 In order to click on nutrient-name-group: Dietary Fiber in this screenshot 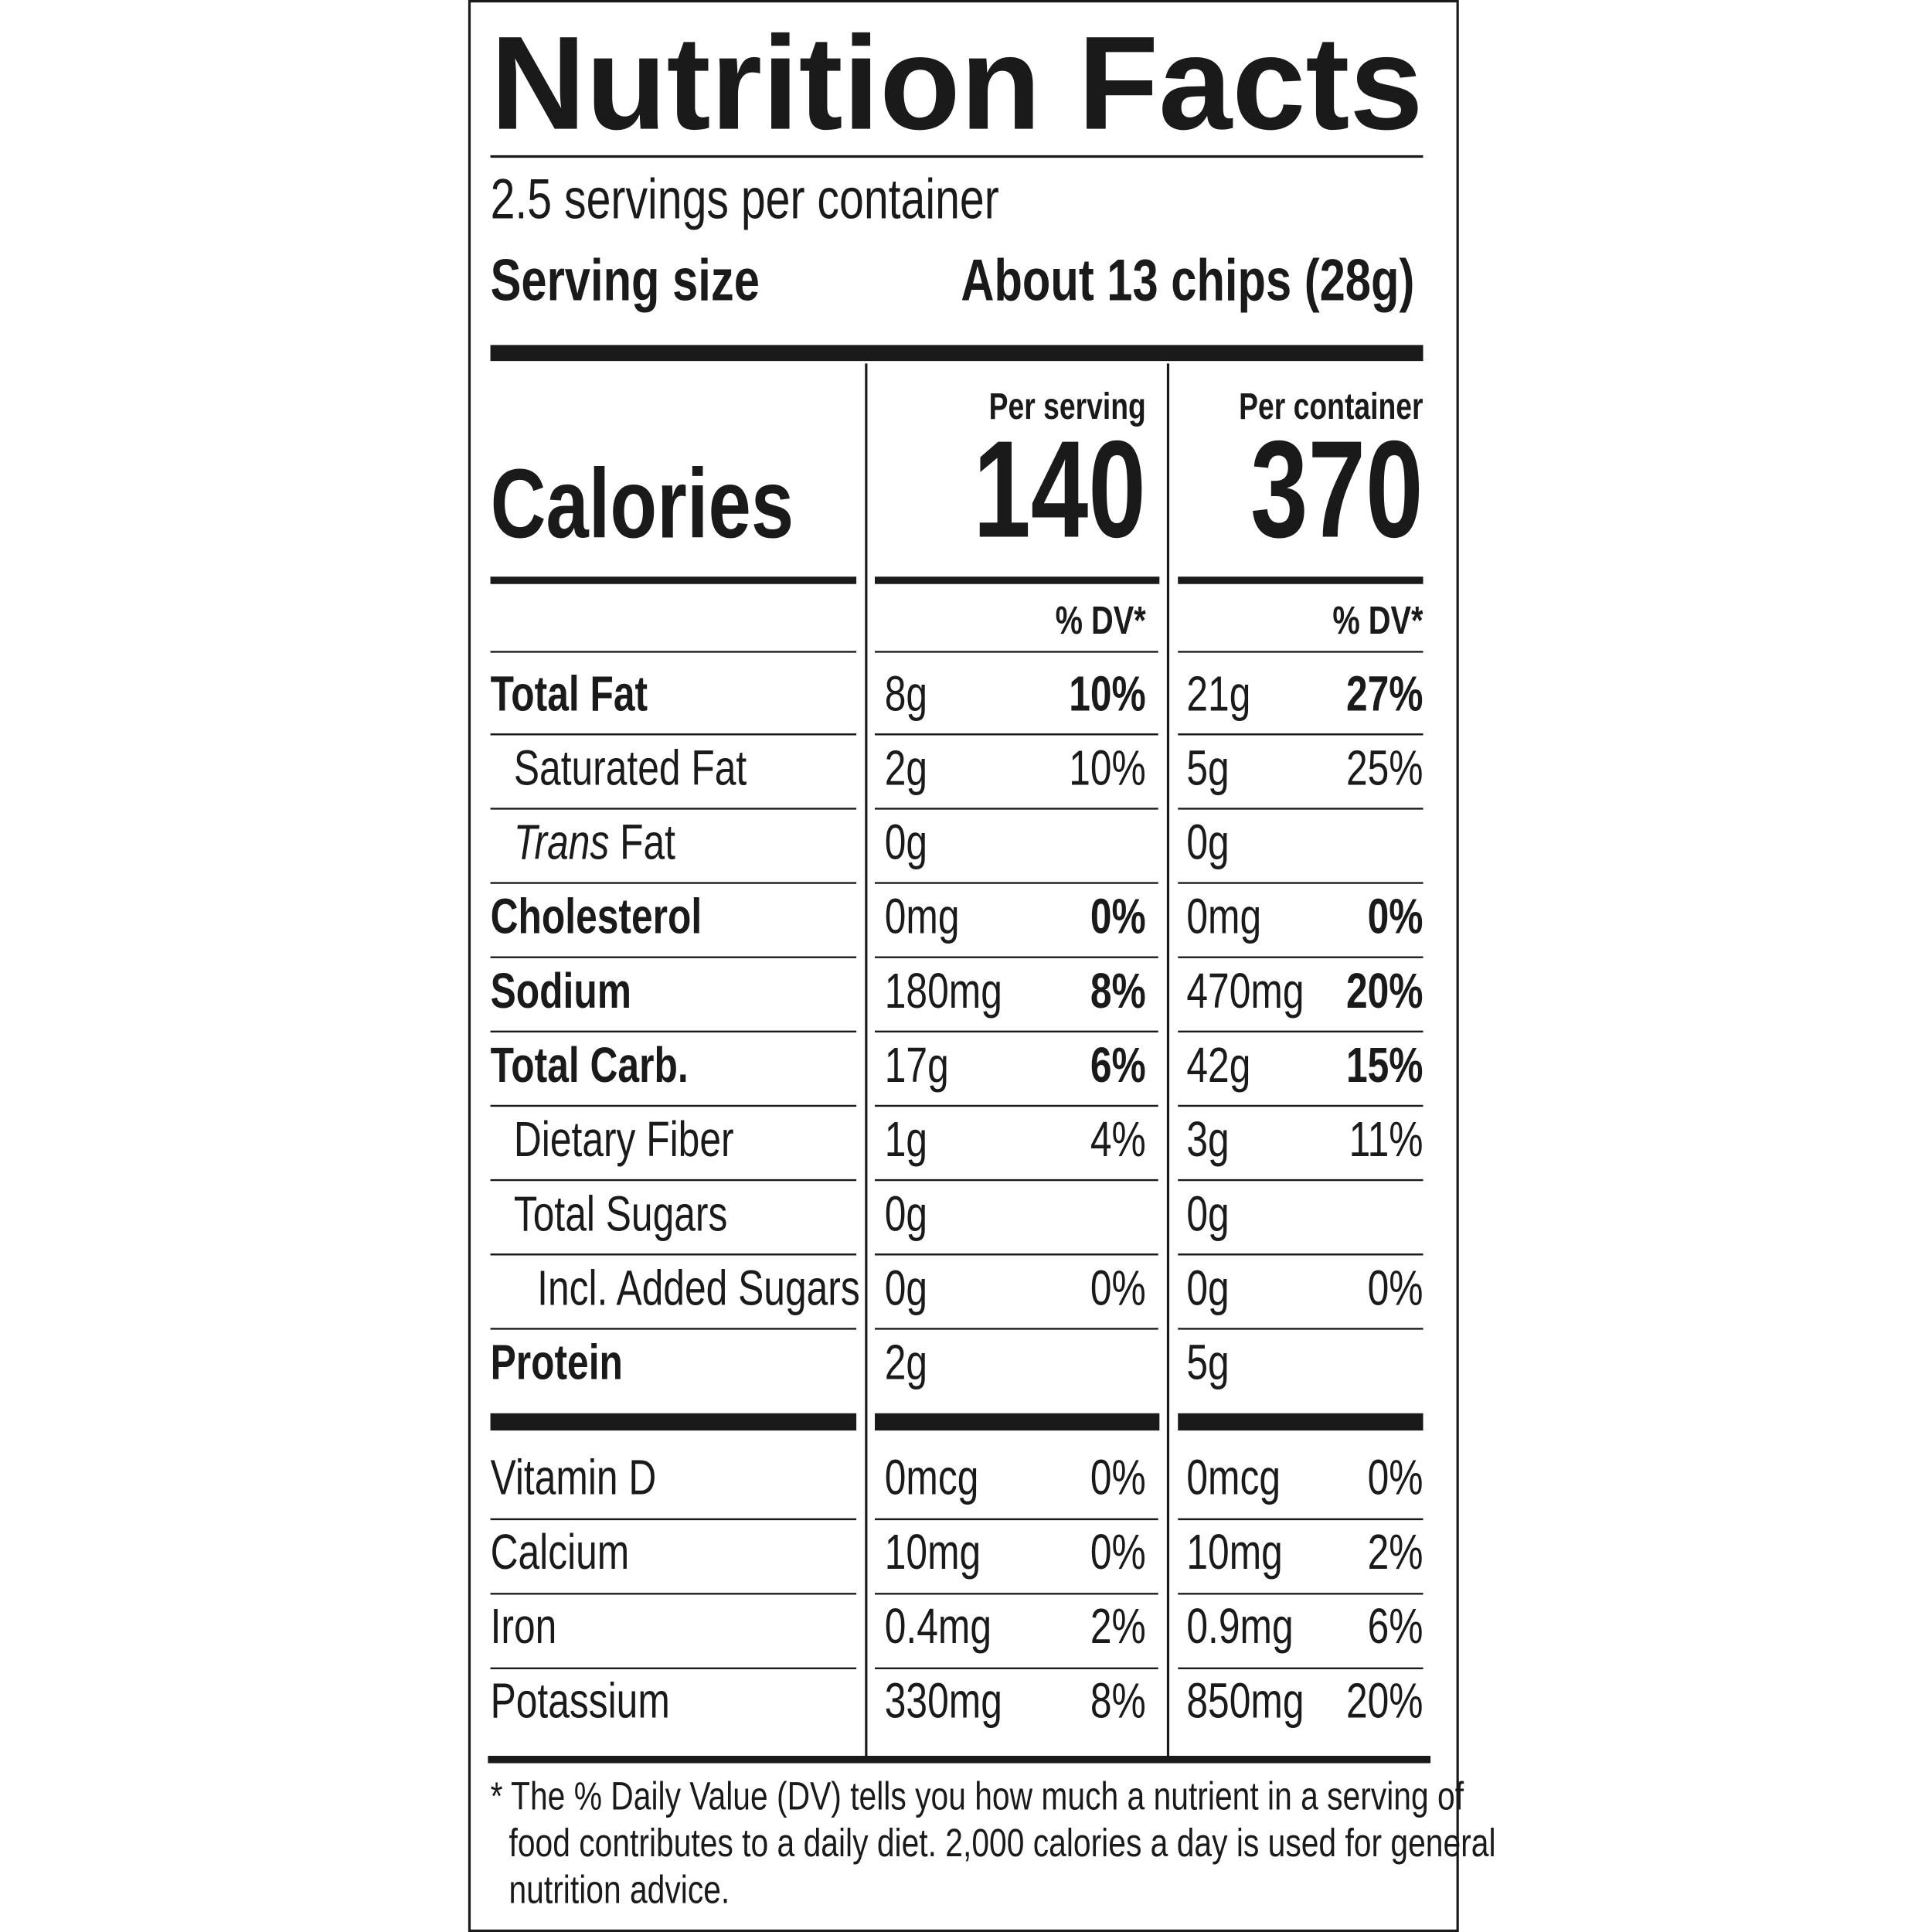, I will do `click(624, 1140)`.